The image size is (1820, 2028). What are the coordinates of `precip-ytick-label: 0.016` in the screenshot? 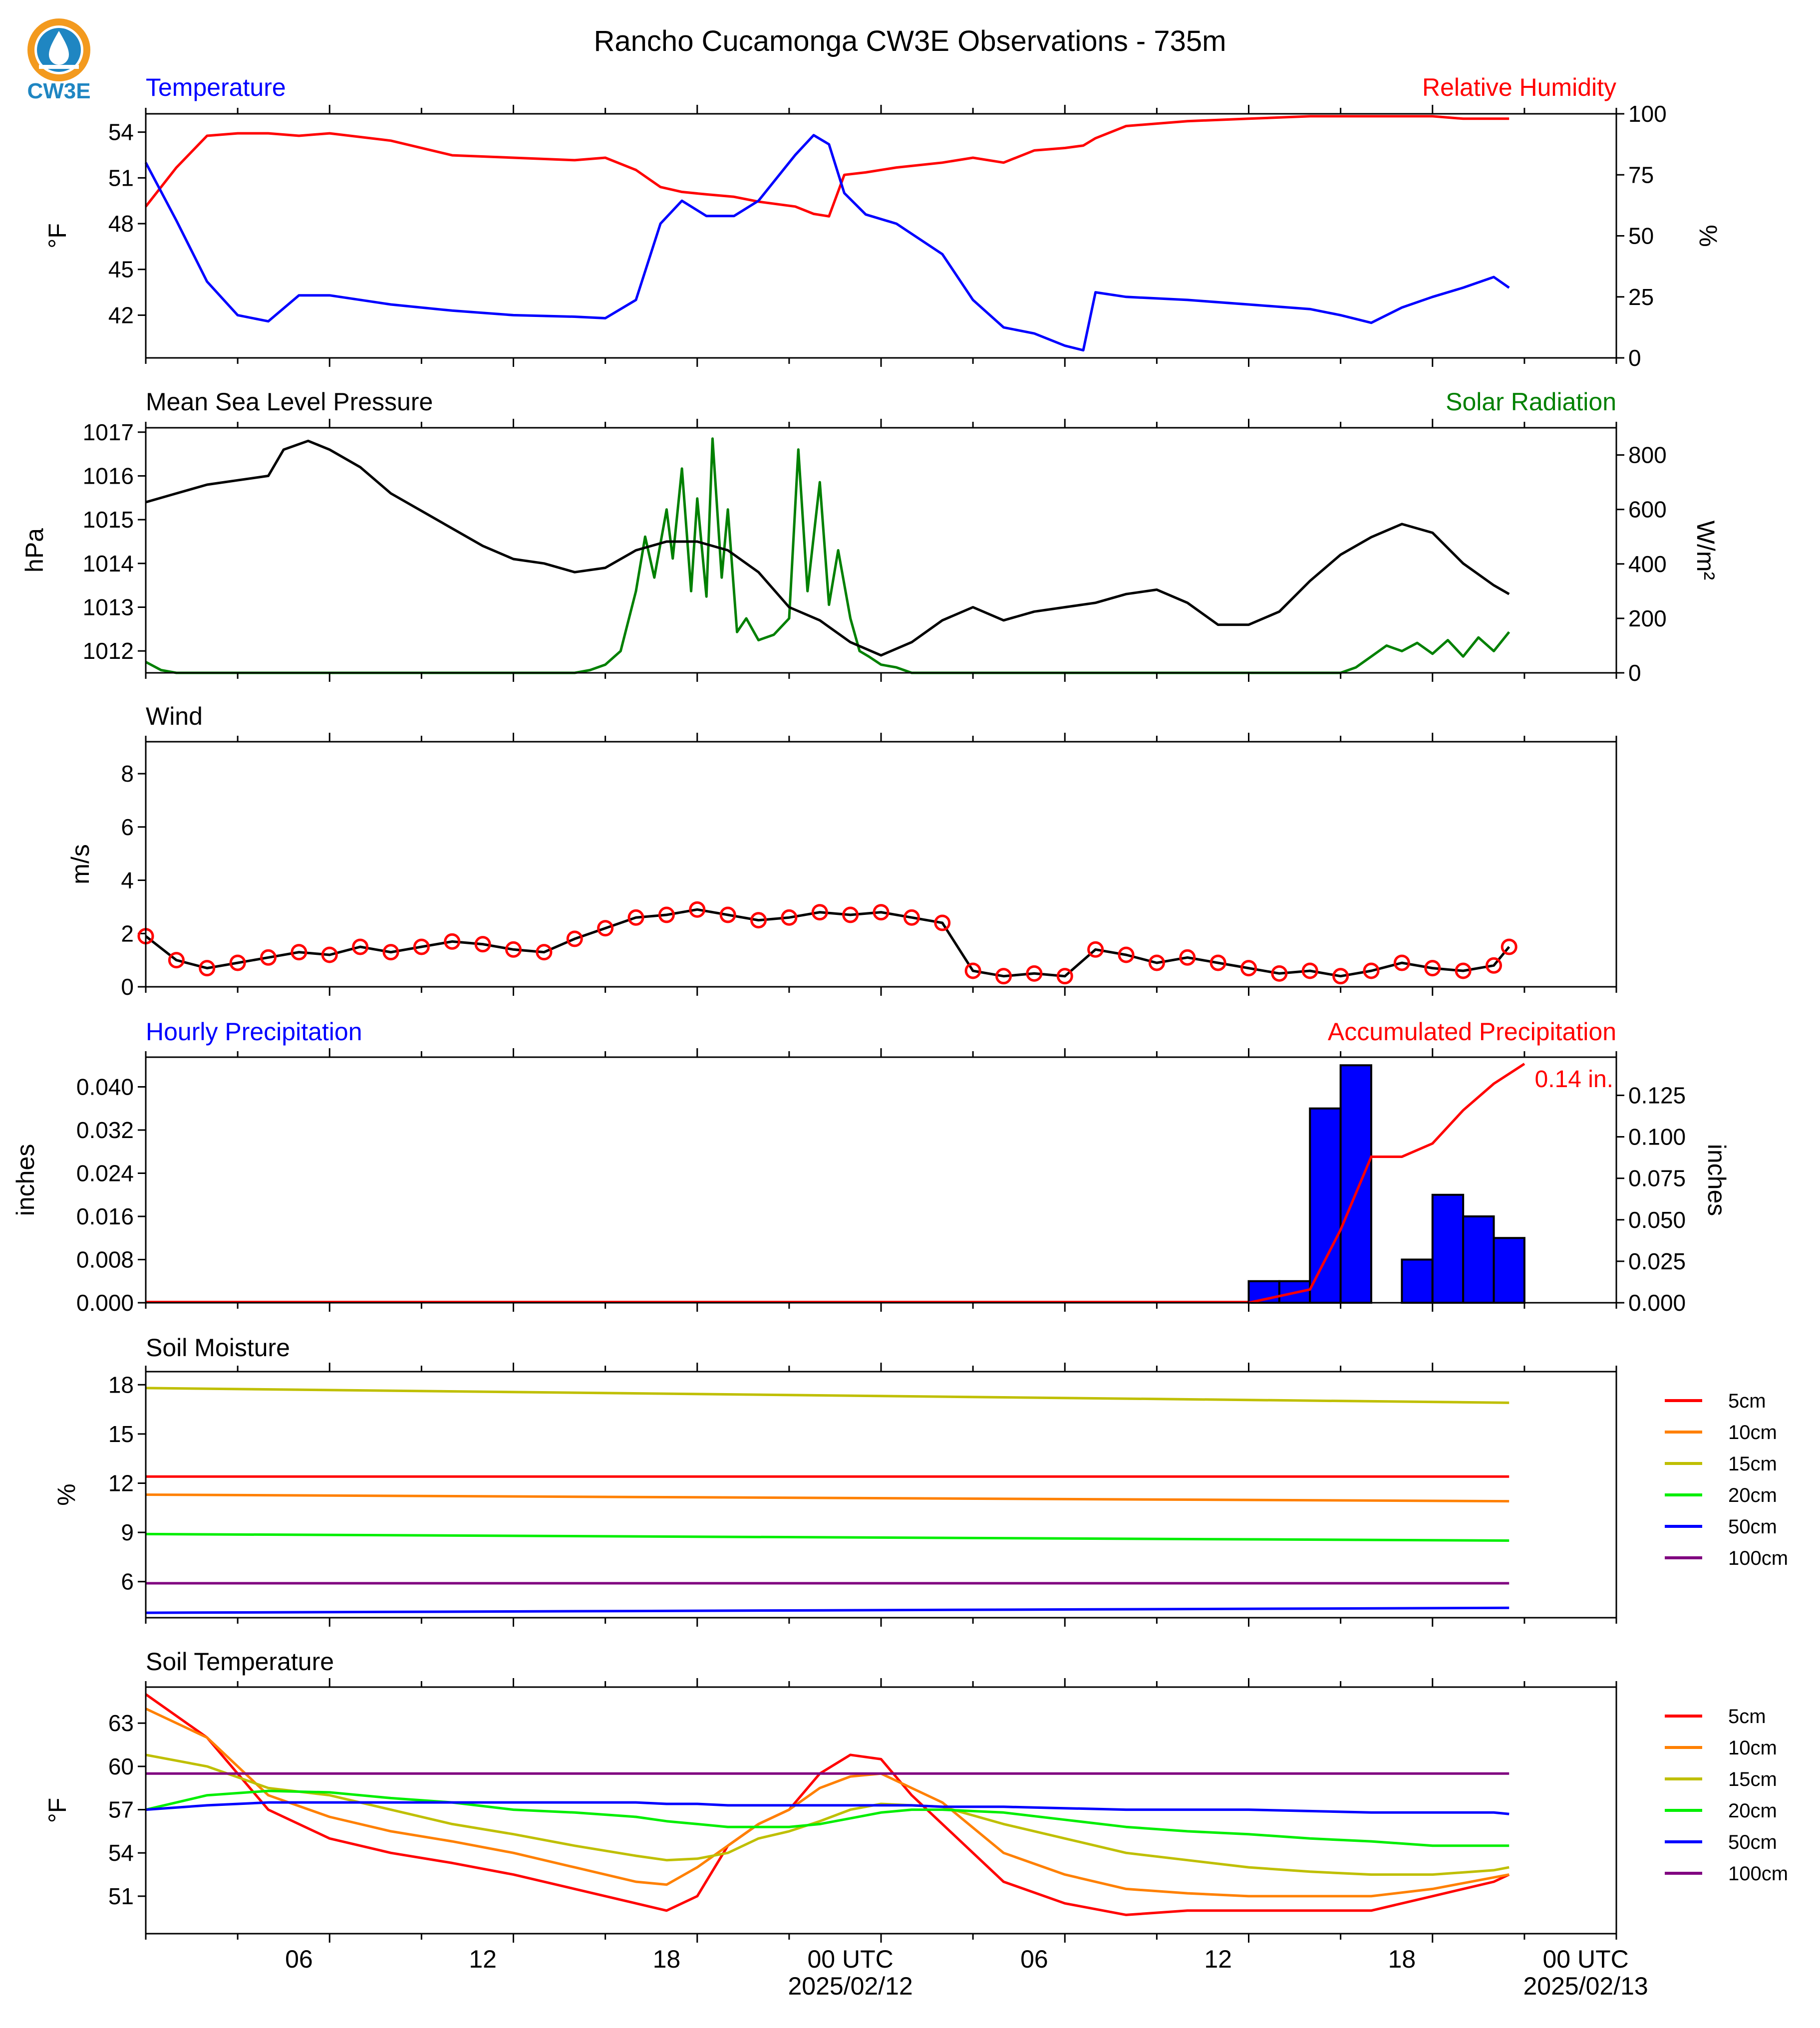 It's located at (105, 1216).